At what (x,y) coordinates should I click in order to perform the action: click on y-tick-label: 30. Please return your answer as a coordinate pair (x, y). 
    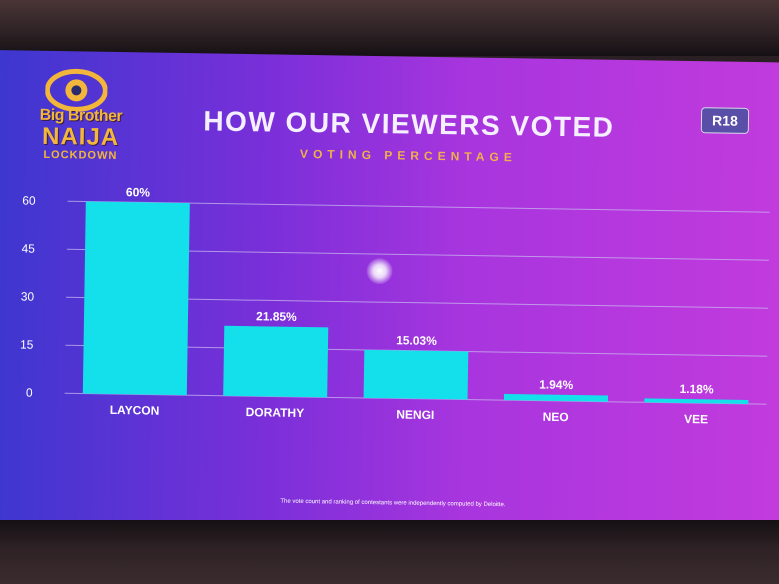
    Looking at the image, I should click on (28, 297).